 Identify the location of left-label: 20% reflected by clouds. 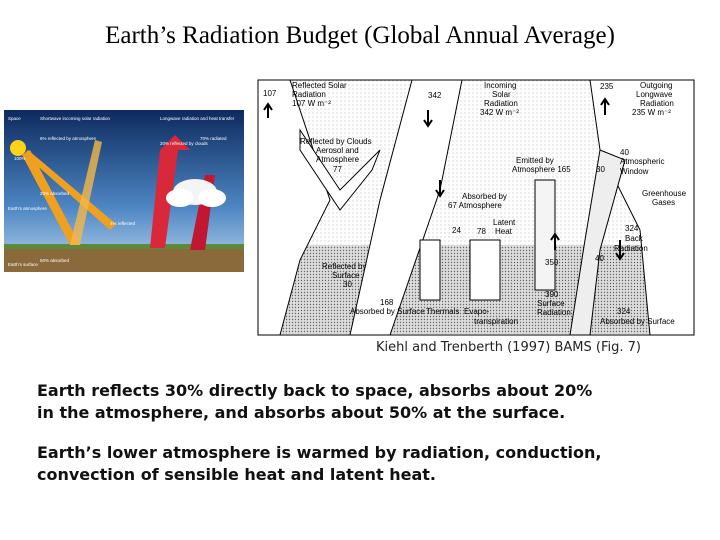
(184, 143).